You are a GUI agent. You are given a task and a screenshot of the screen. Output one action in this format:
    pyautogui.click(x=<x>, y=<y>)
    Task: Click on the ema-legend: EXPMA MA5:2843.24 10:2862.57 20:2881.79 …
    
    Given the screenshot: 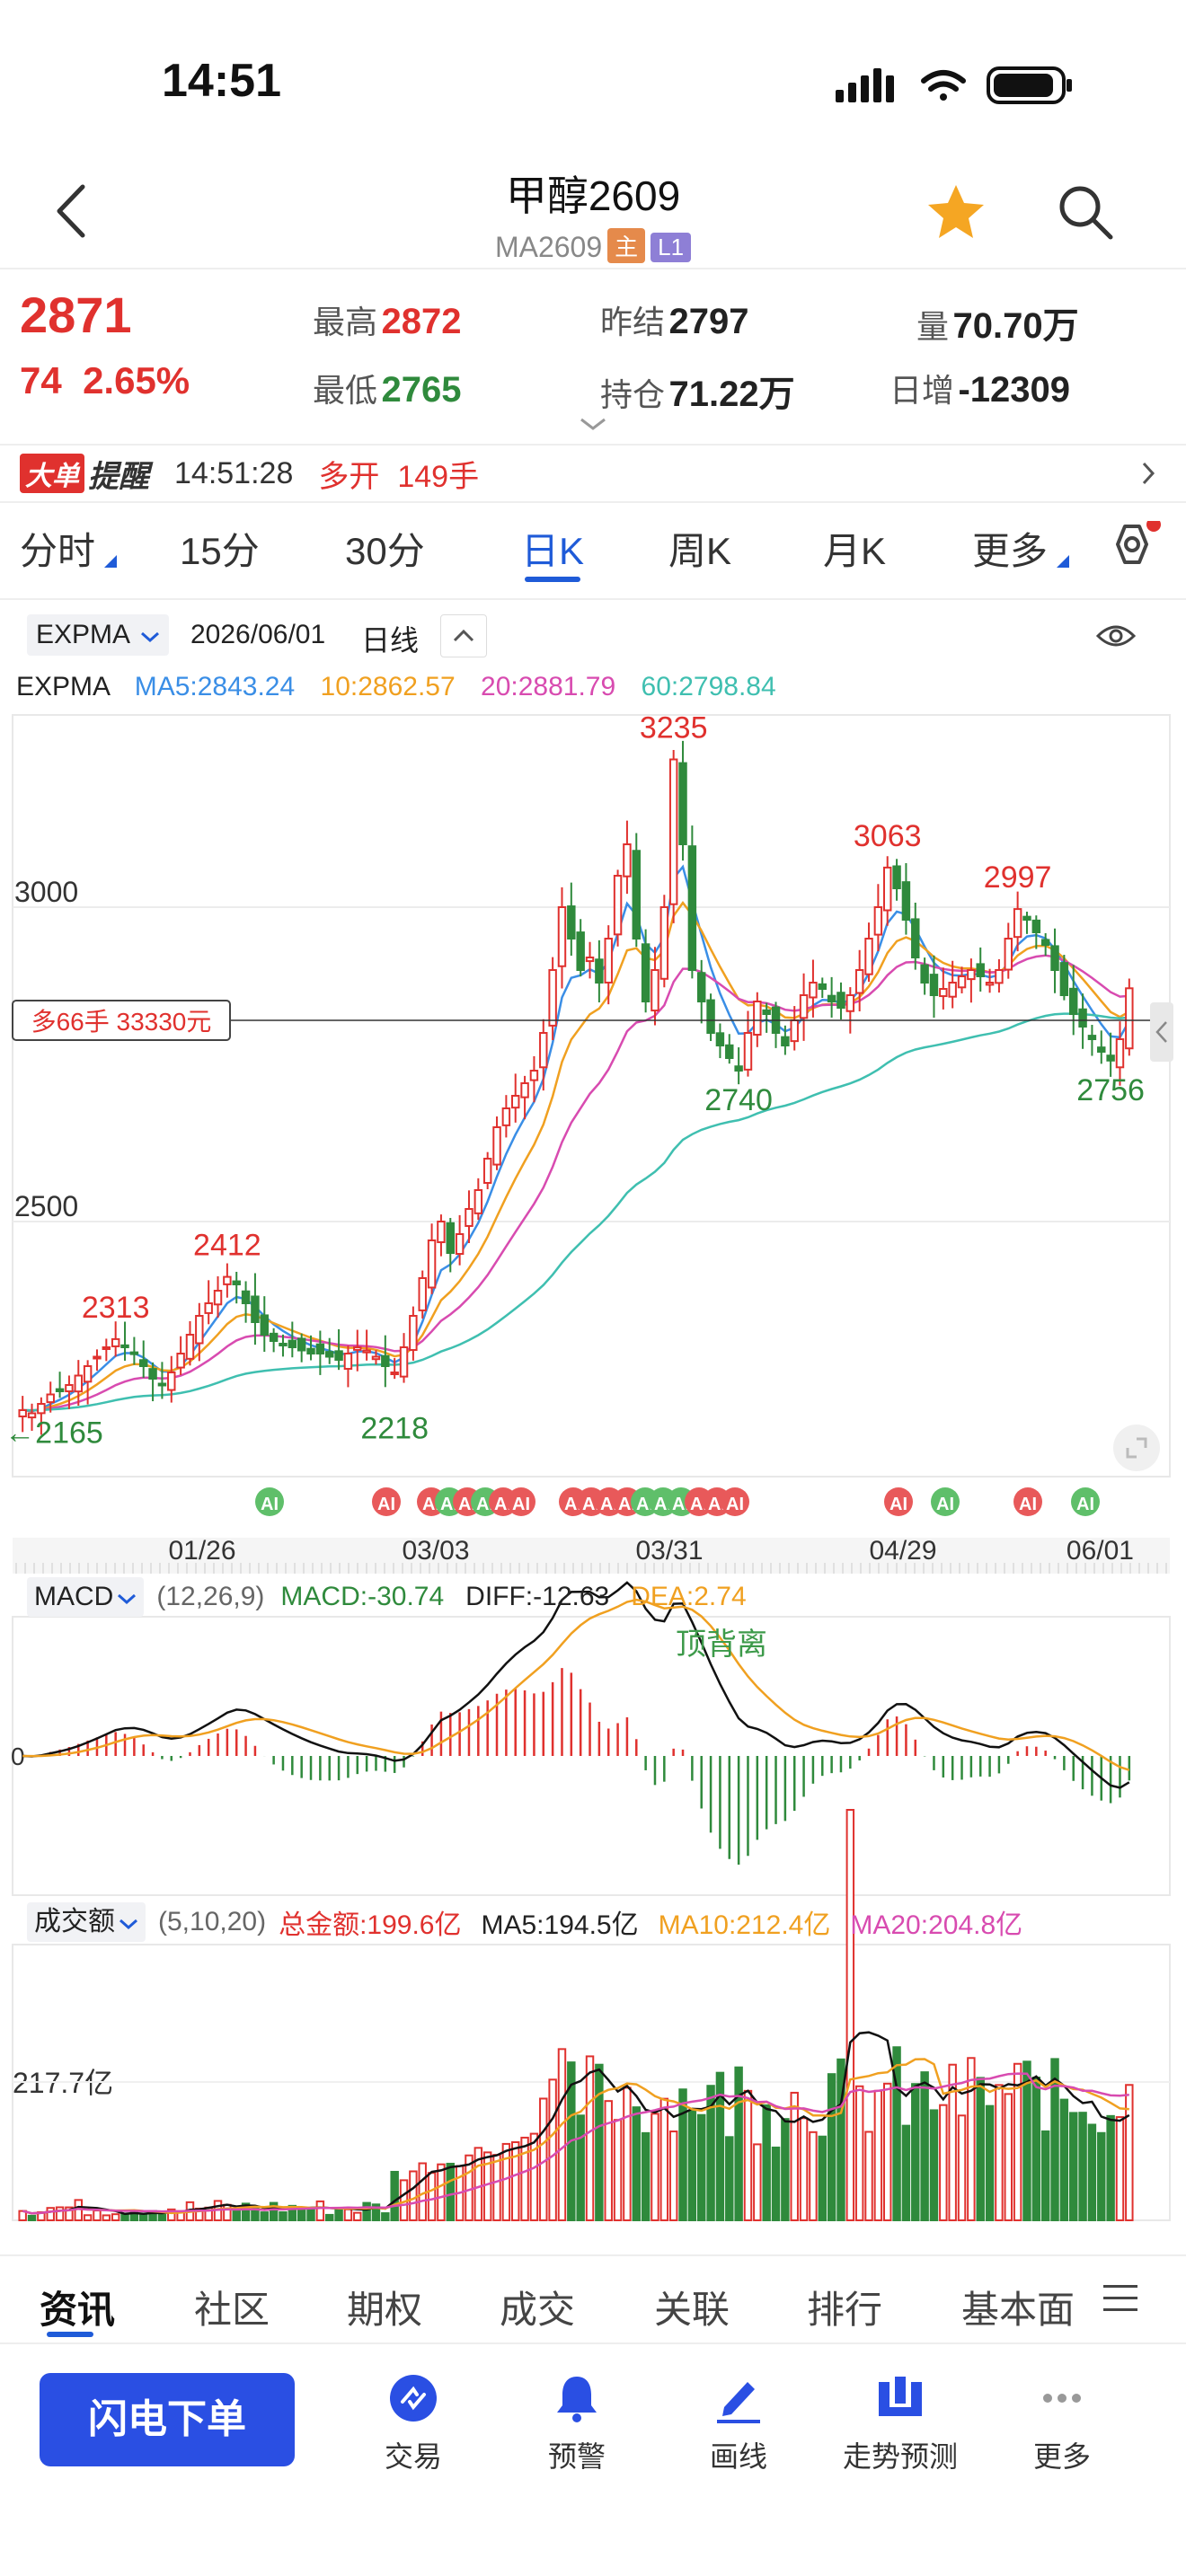 What is the action you would take?
    pyautogui.click(x=396, y=687)
    